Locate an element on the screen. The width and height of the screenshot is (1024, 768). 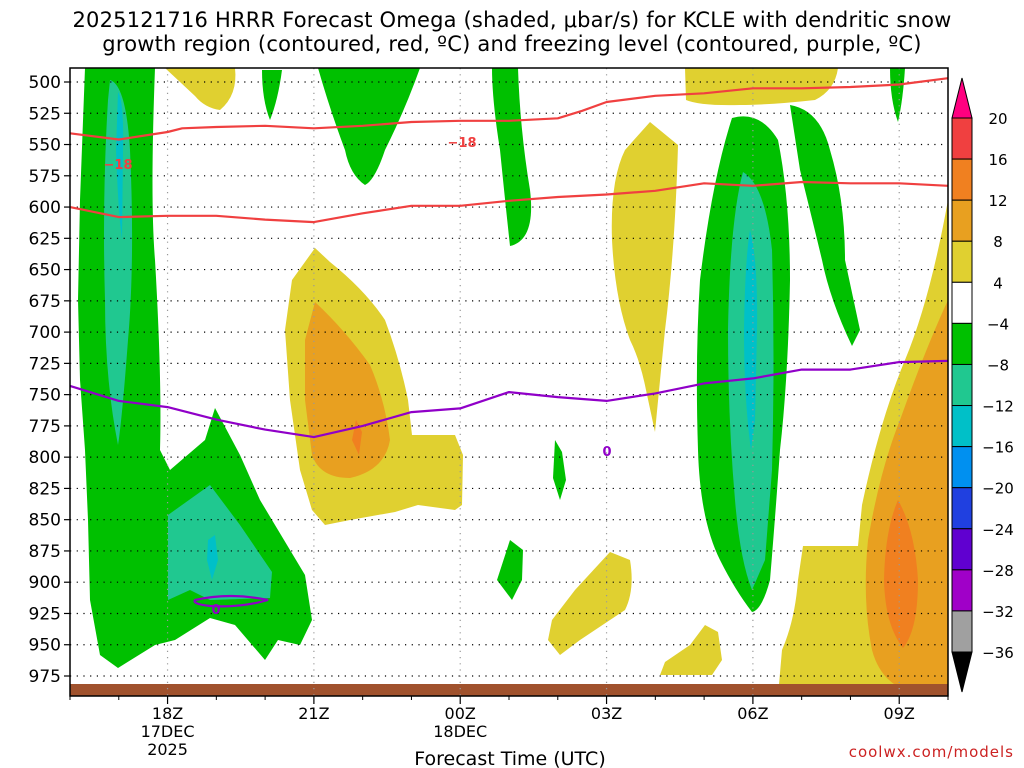
omega-cyan-lower-left is located at coordinates (212, 557).